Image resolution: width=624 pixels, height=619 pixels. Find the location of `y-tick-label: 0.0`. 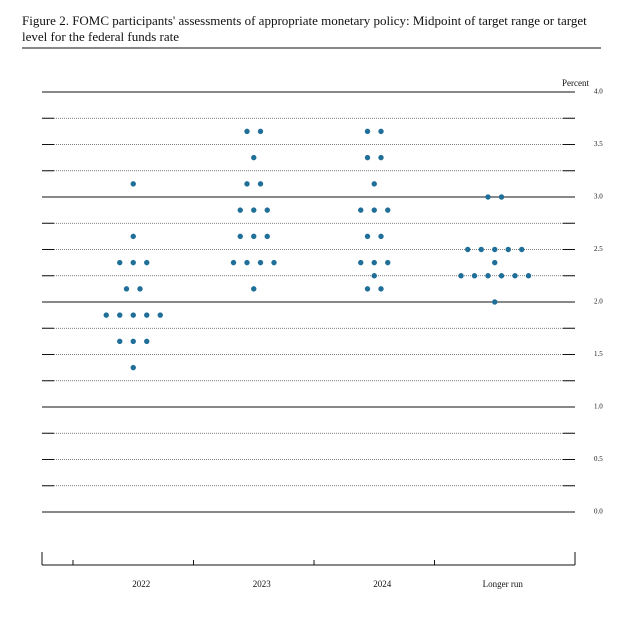

y-tick-label: 0.0 is located at coordinates (598, 512).